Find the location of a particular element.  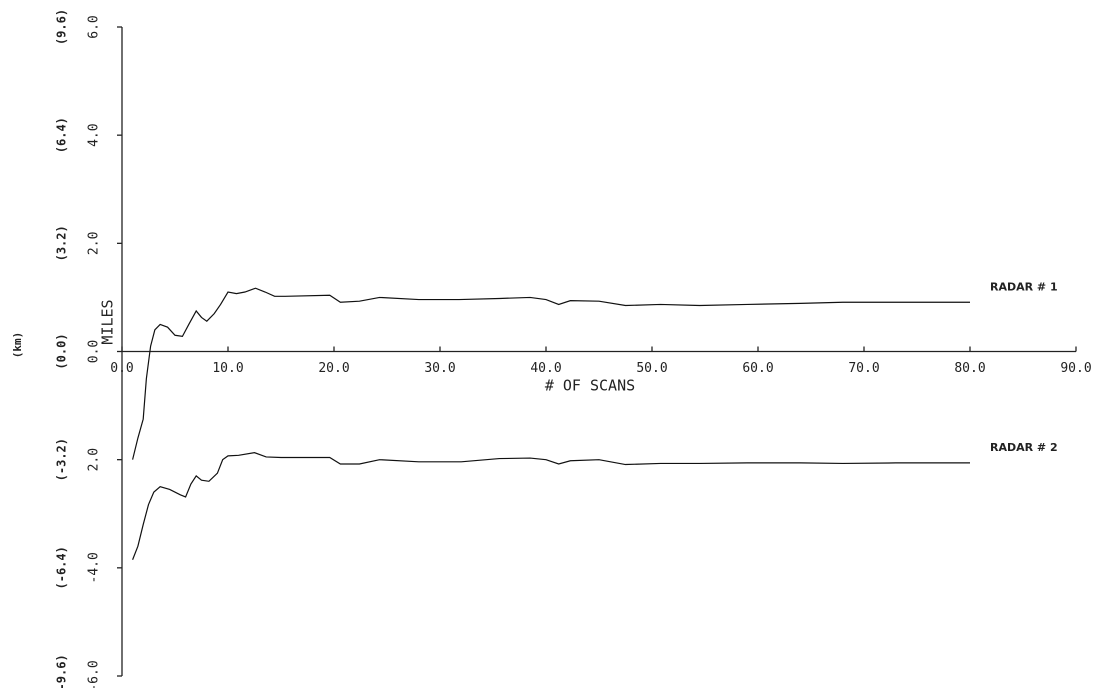

series-label: RADAR # 2 is located at coordinates (1024, 447).